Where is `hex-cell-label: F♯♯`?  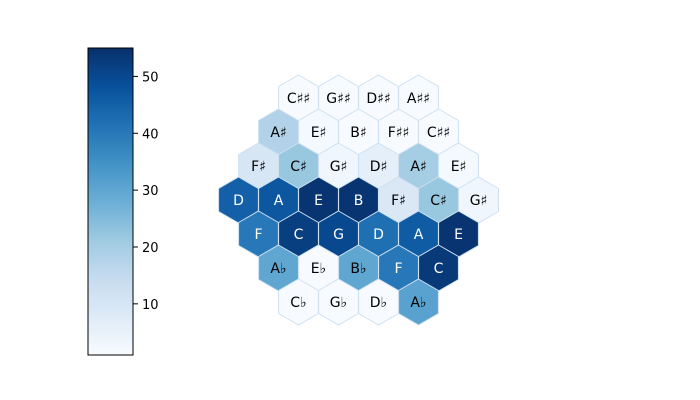
hex-cell-label: F♯♯ is located at coordinates (399, 133).